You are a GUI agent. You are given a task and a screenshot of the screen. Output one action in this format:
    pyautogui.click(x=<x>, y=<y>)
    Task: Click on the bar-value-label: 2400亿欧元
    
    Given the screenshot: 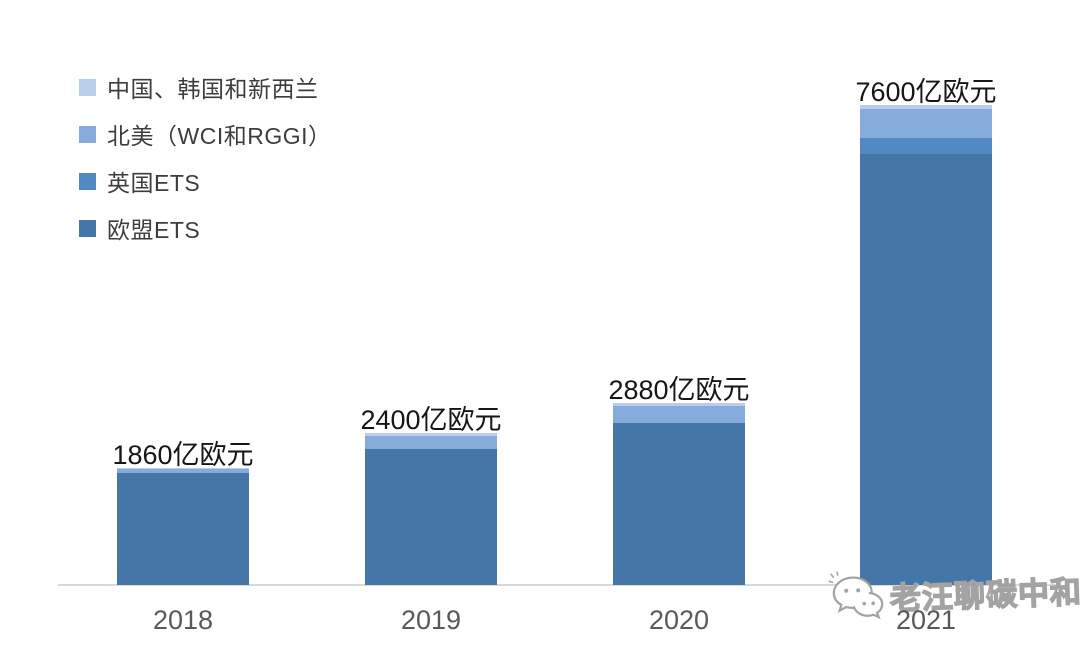 What is the action you would take?
    pyautogui.click(x=431, y=420)
    